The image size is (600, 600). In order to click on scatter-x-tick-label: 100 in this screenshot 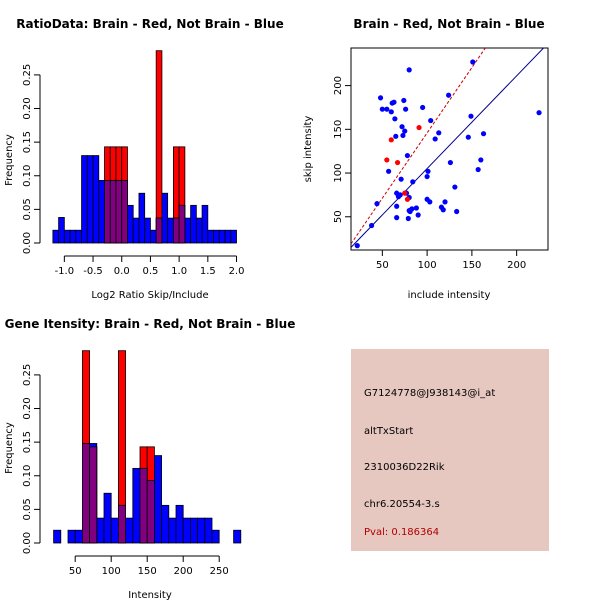, I will do `click(427, 265)`.